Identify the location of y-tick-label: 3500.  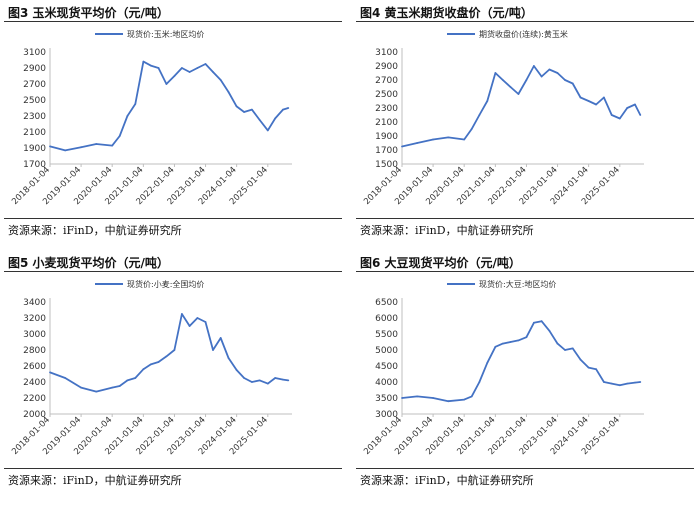
(386, 399).